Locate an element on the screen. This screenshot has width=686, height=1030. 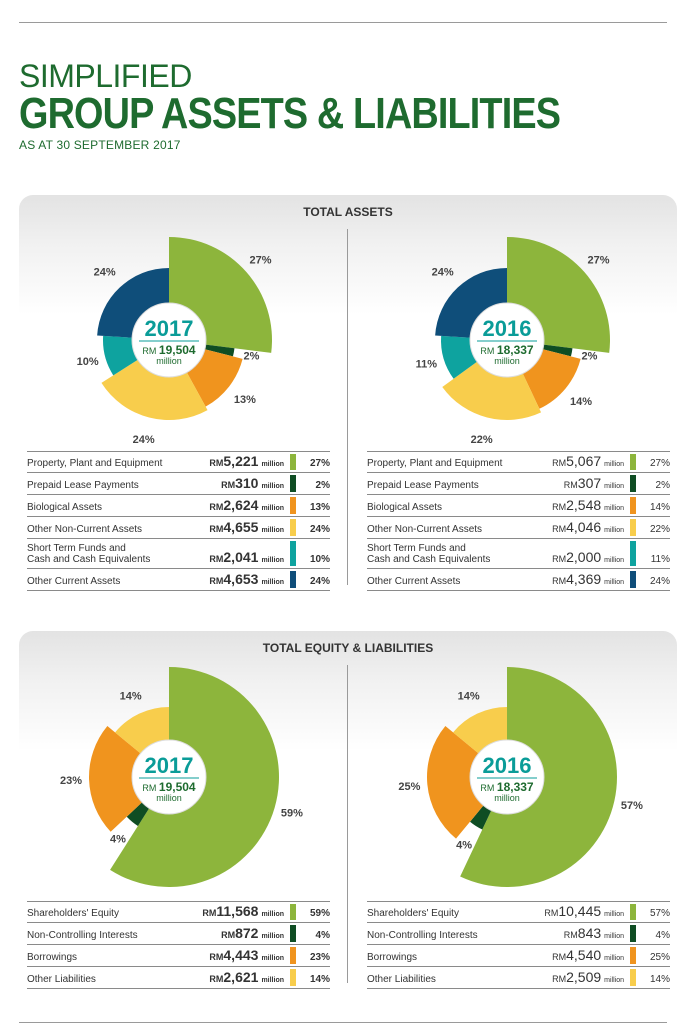
row-value: RM843 million is located at coordinates (593, 933).